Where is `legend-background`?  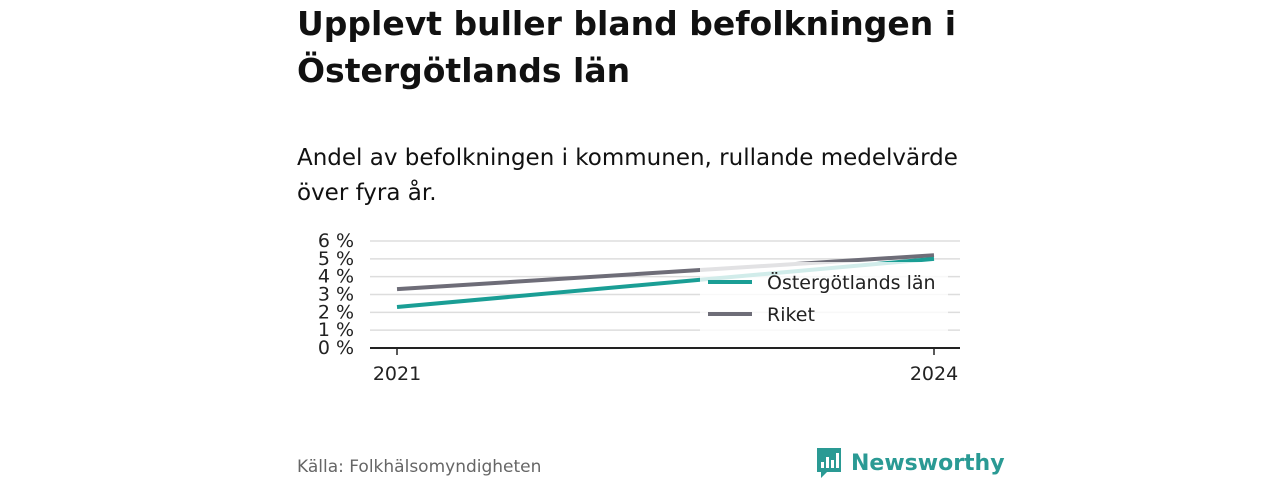 legend-background is located at coordinates (824, 298).